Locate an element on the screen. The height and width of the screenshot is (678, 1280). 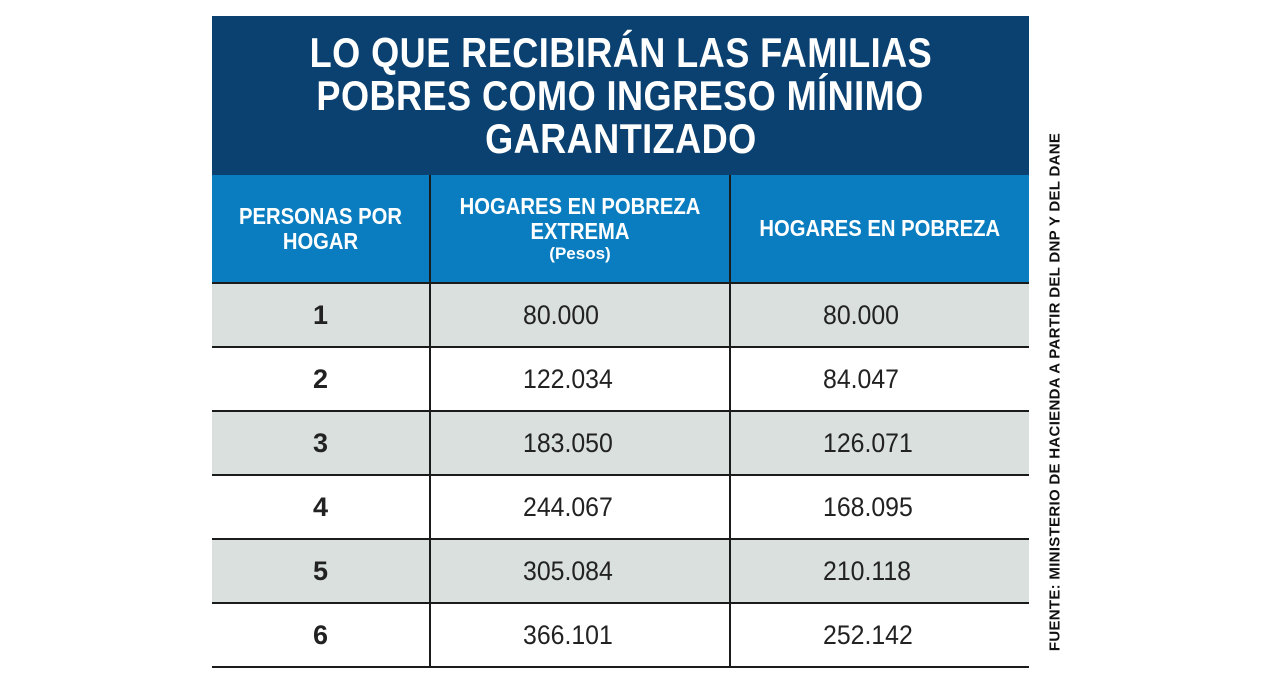
table-row: 1 80.000 80.000 is located at coordinates (620, 315).